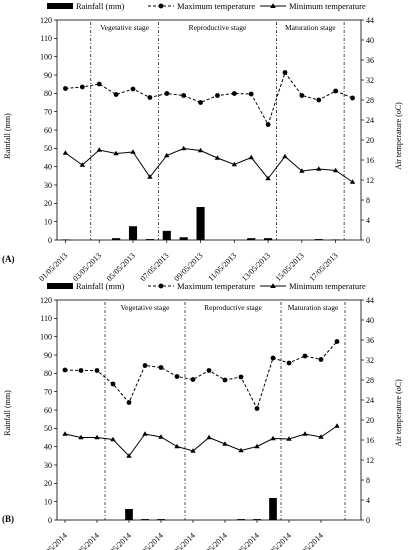 The image size is (411, 550). I want to click on x-tick-label: 11/05/2014, so click(213, 540).